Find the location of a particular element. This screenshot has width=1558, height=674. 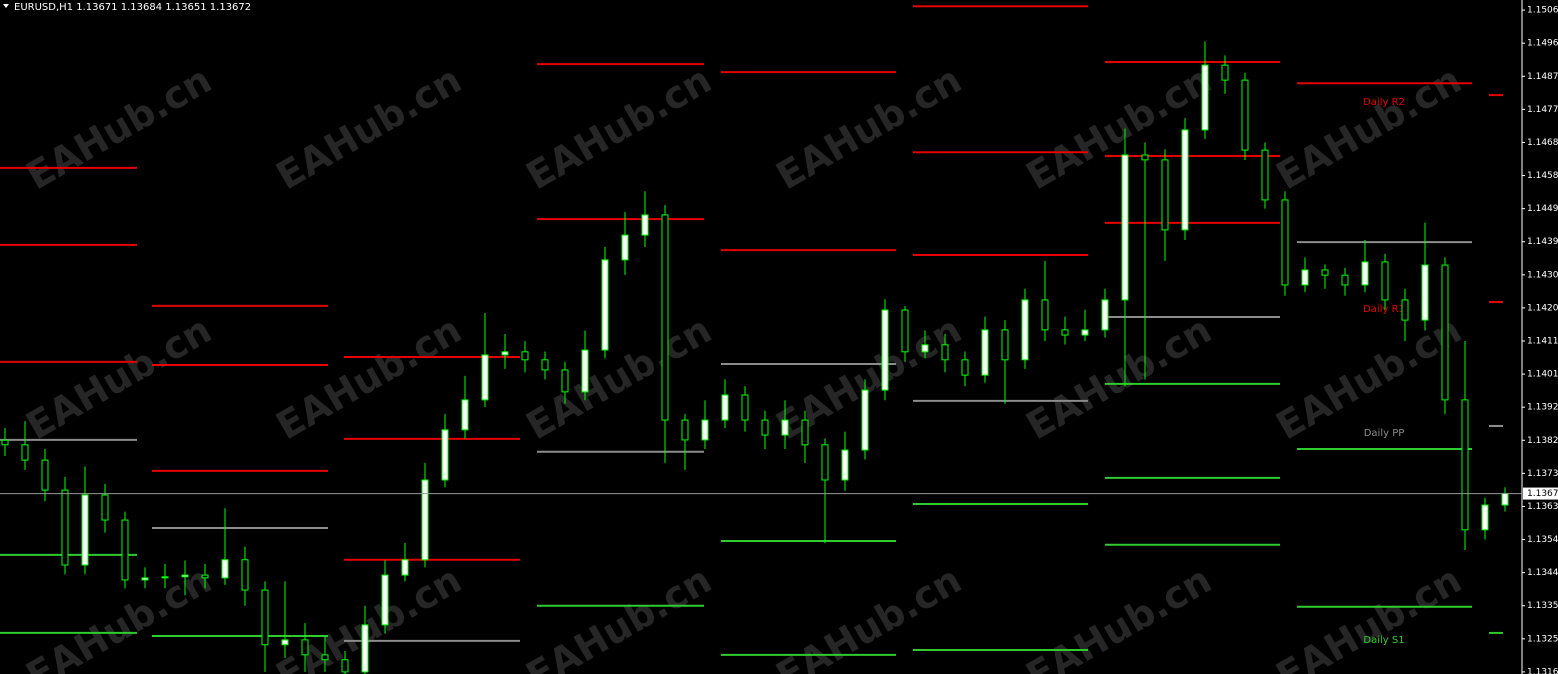

y-tick-label: 1.13445 is located at coordinates (1542, 573).